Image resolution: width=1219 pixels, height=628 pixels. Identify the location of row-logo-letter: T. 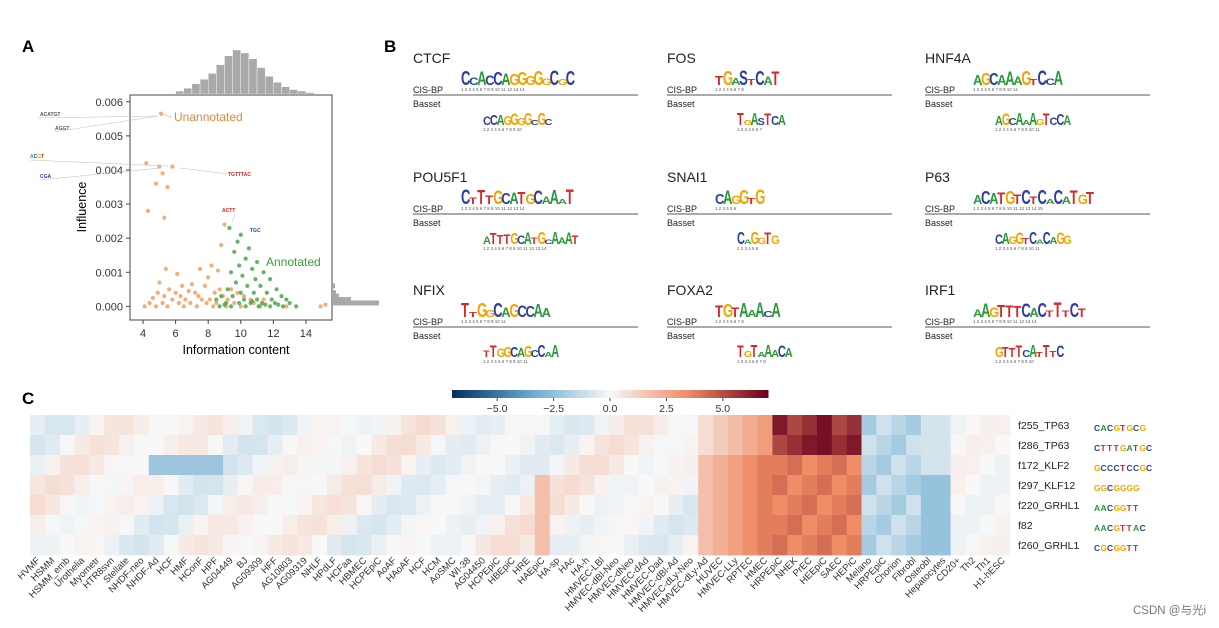
(1130, 508).